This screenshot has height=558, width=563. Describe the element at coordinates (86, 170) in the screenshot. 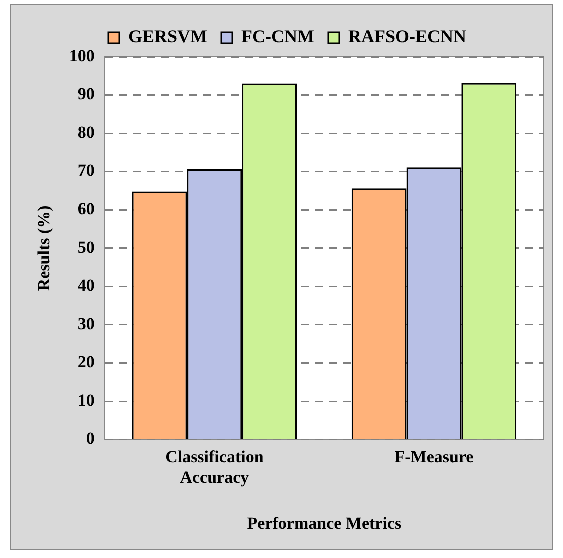

I see `y-tick-label: 70` at that location.